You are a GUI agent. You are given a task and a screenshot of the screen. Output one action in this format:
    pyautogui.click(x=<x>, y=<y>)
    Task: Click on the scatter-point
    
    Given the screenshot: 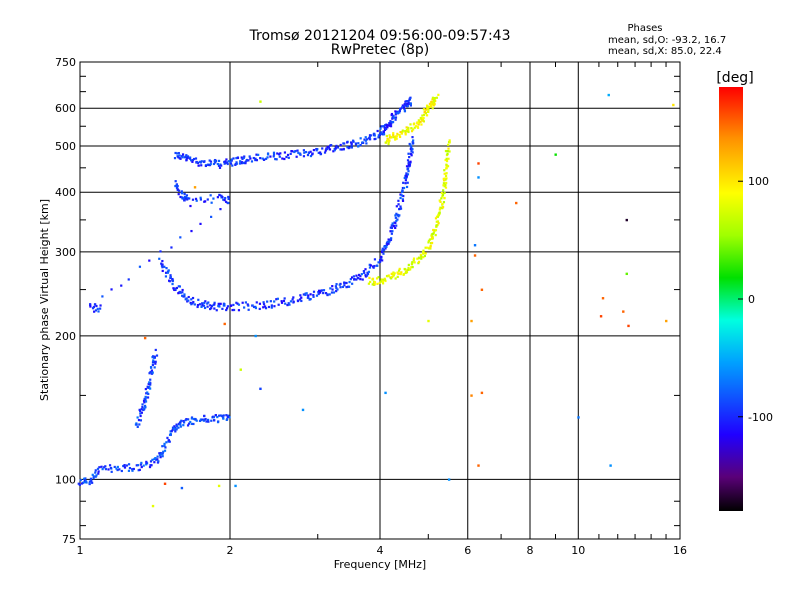 What is the action you would take?
    pyautogui.click(x=219, y=486)
    